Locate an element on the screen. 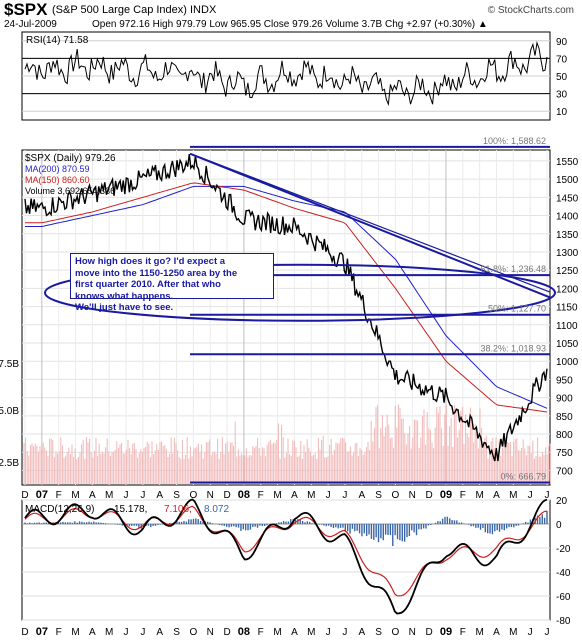 Image resolution: width=582 pixels, height=640 pixels. rsi-line is located at coordinates (286, 73).